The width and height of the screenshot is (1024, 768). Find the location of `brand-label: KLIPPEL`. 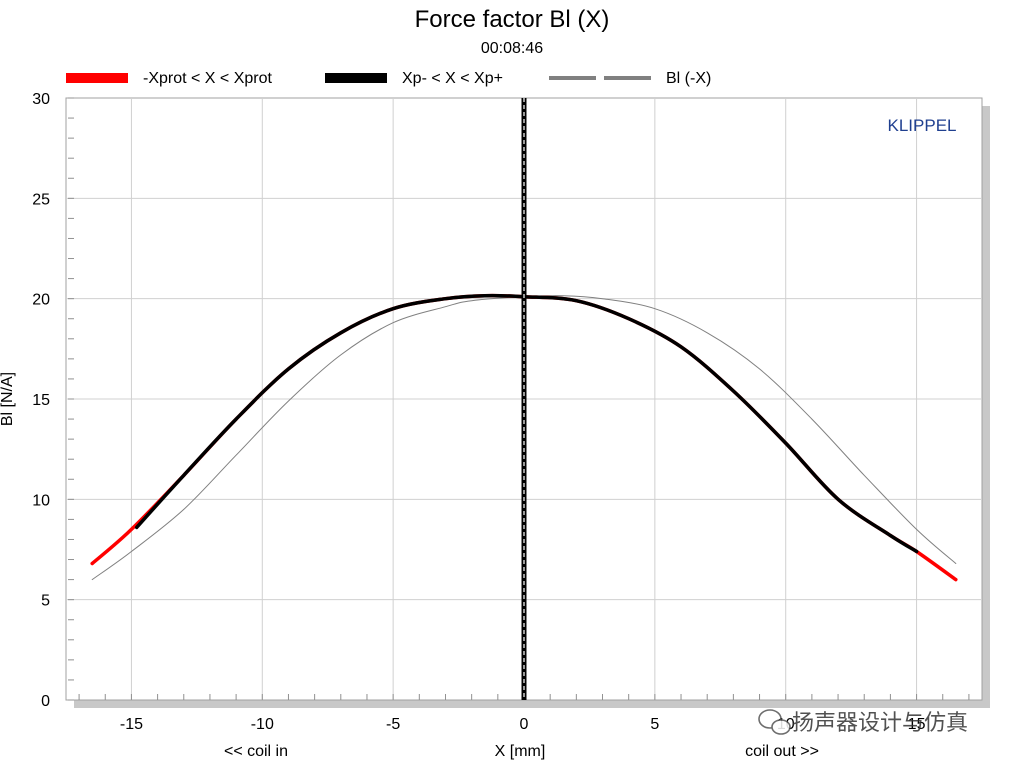

brand-label: KLIPPEL is located at coordinates (922, 125).